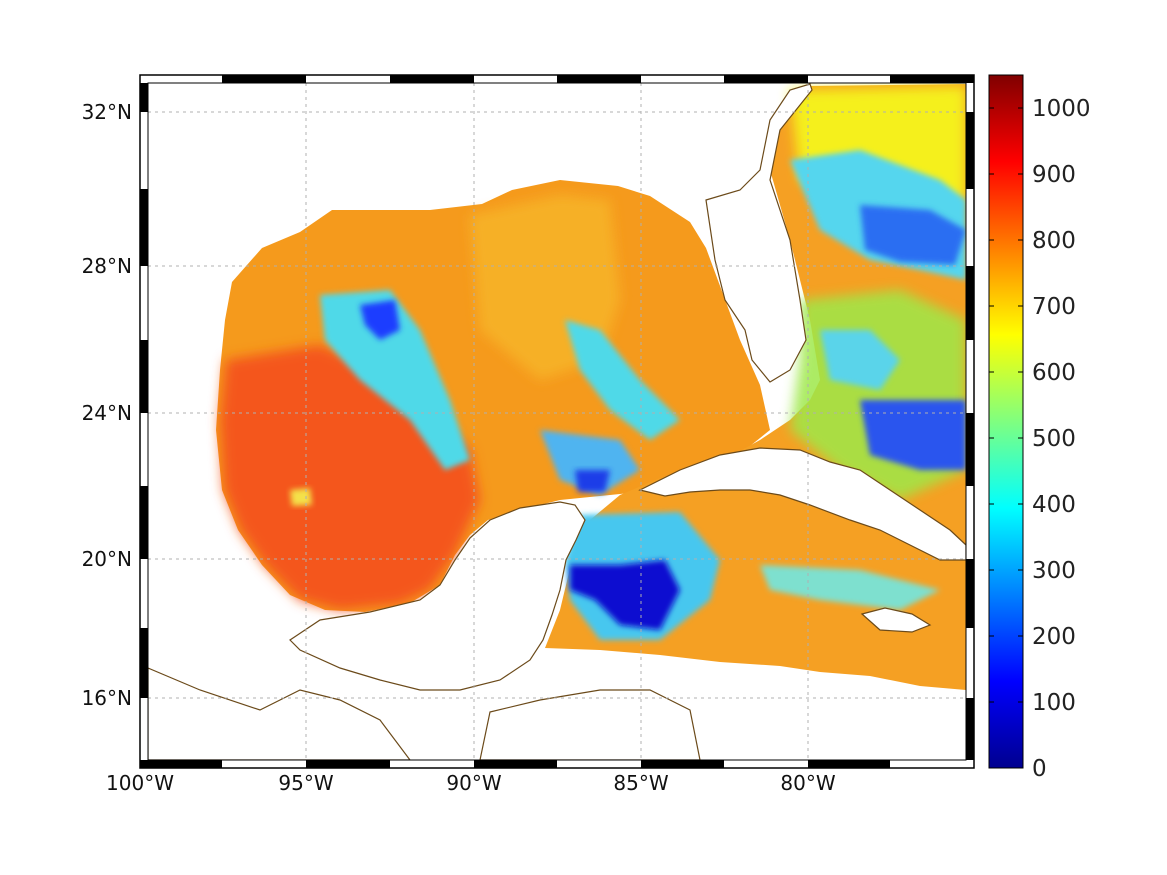 This screenshot has width=1167, height=875. What do you see at coordinates (1039, 769) in the screenshot?
I see `colorbar-label-0: 0` at bounding box center [1039, 769].